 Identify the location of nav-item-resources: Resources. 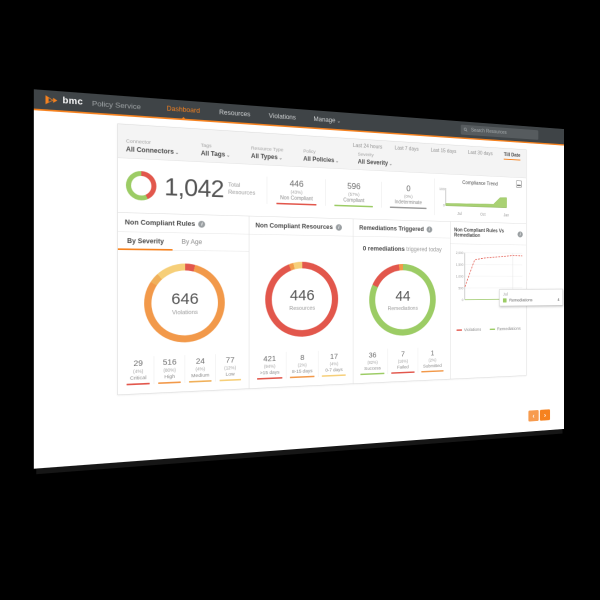
(235, 113).